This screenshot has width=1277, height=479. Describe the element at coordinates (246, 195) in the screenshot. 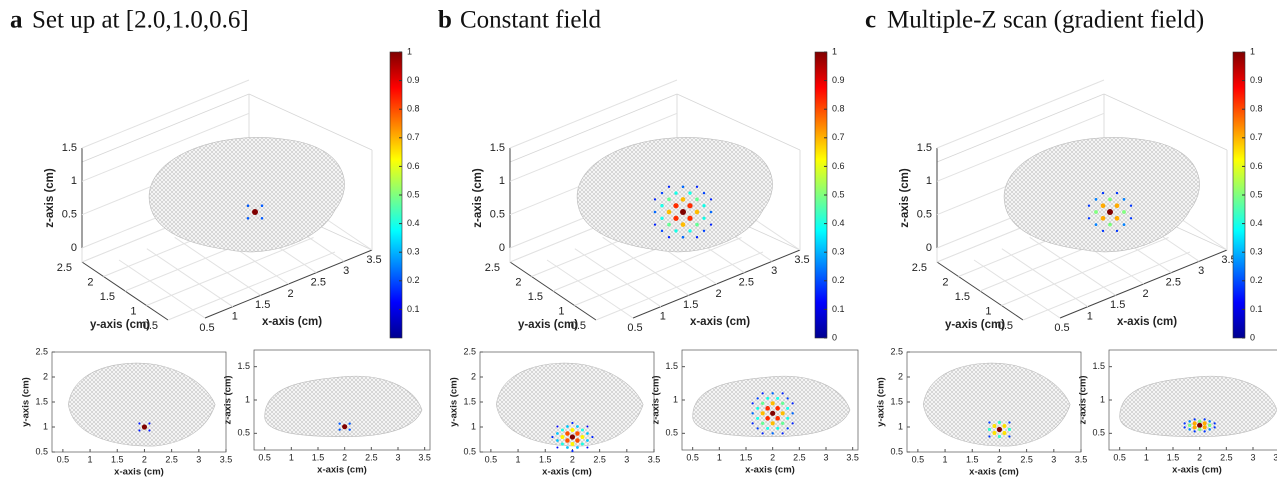

I see `brain-mesh` at that location.